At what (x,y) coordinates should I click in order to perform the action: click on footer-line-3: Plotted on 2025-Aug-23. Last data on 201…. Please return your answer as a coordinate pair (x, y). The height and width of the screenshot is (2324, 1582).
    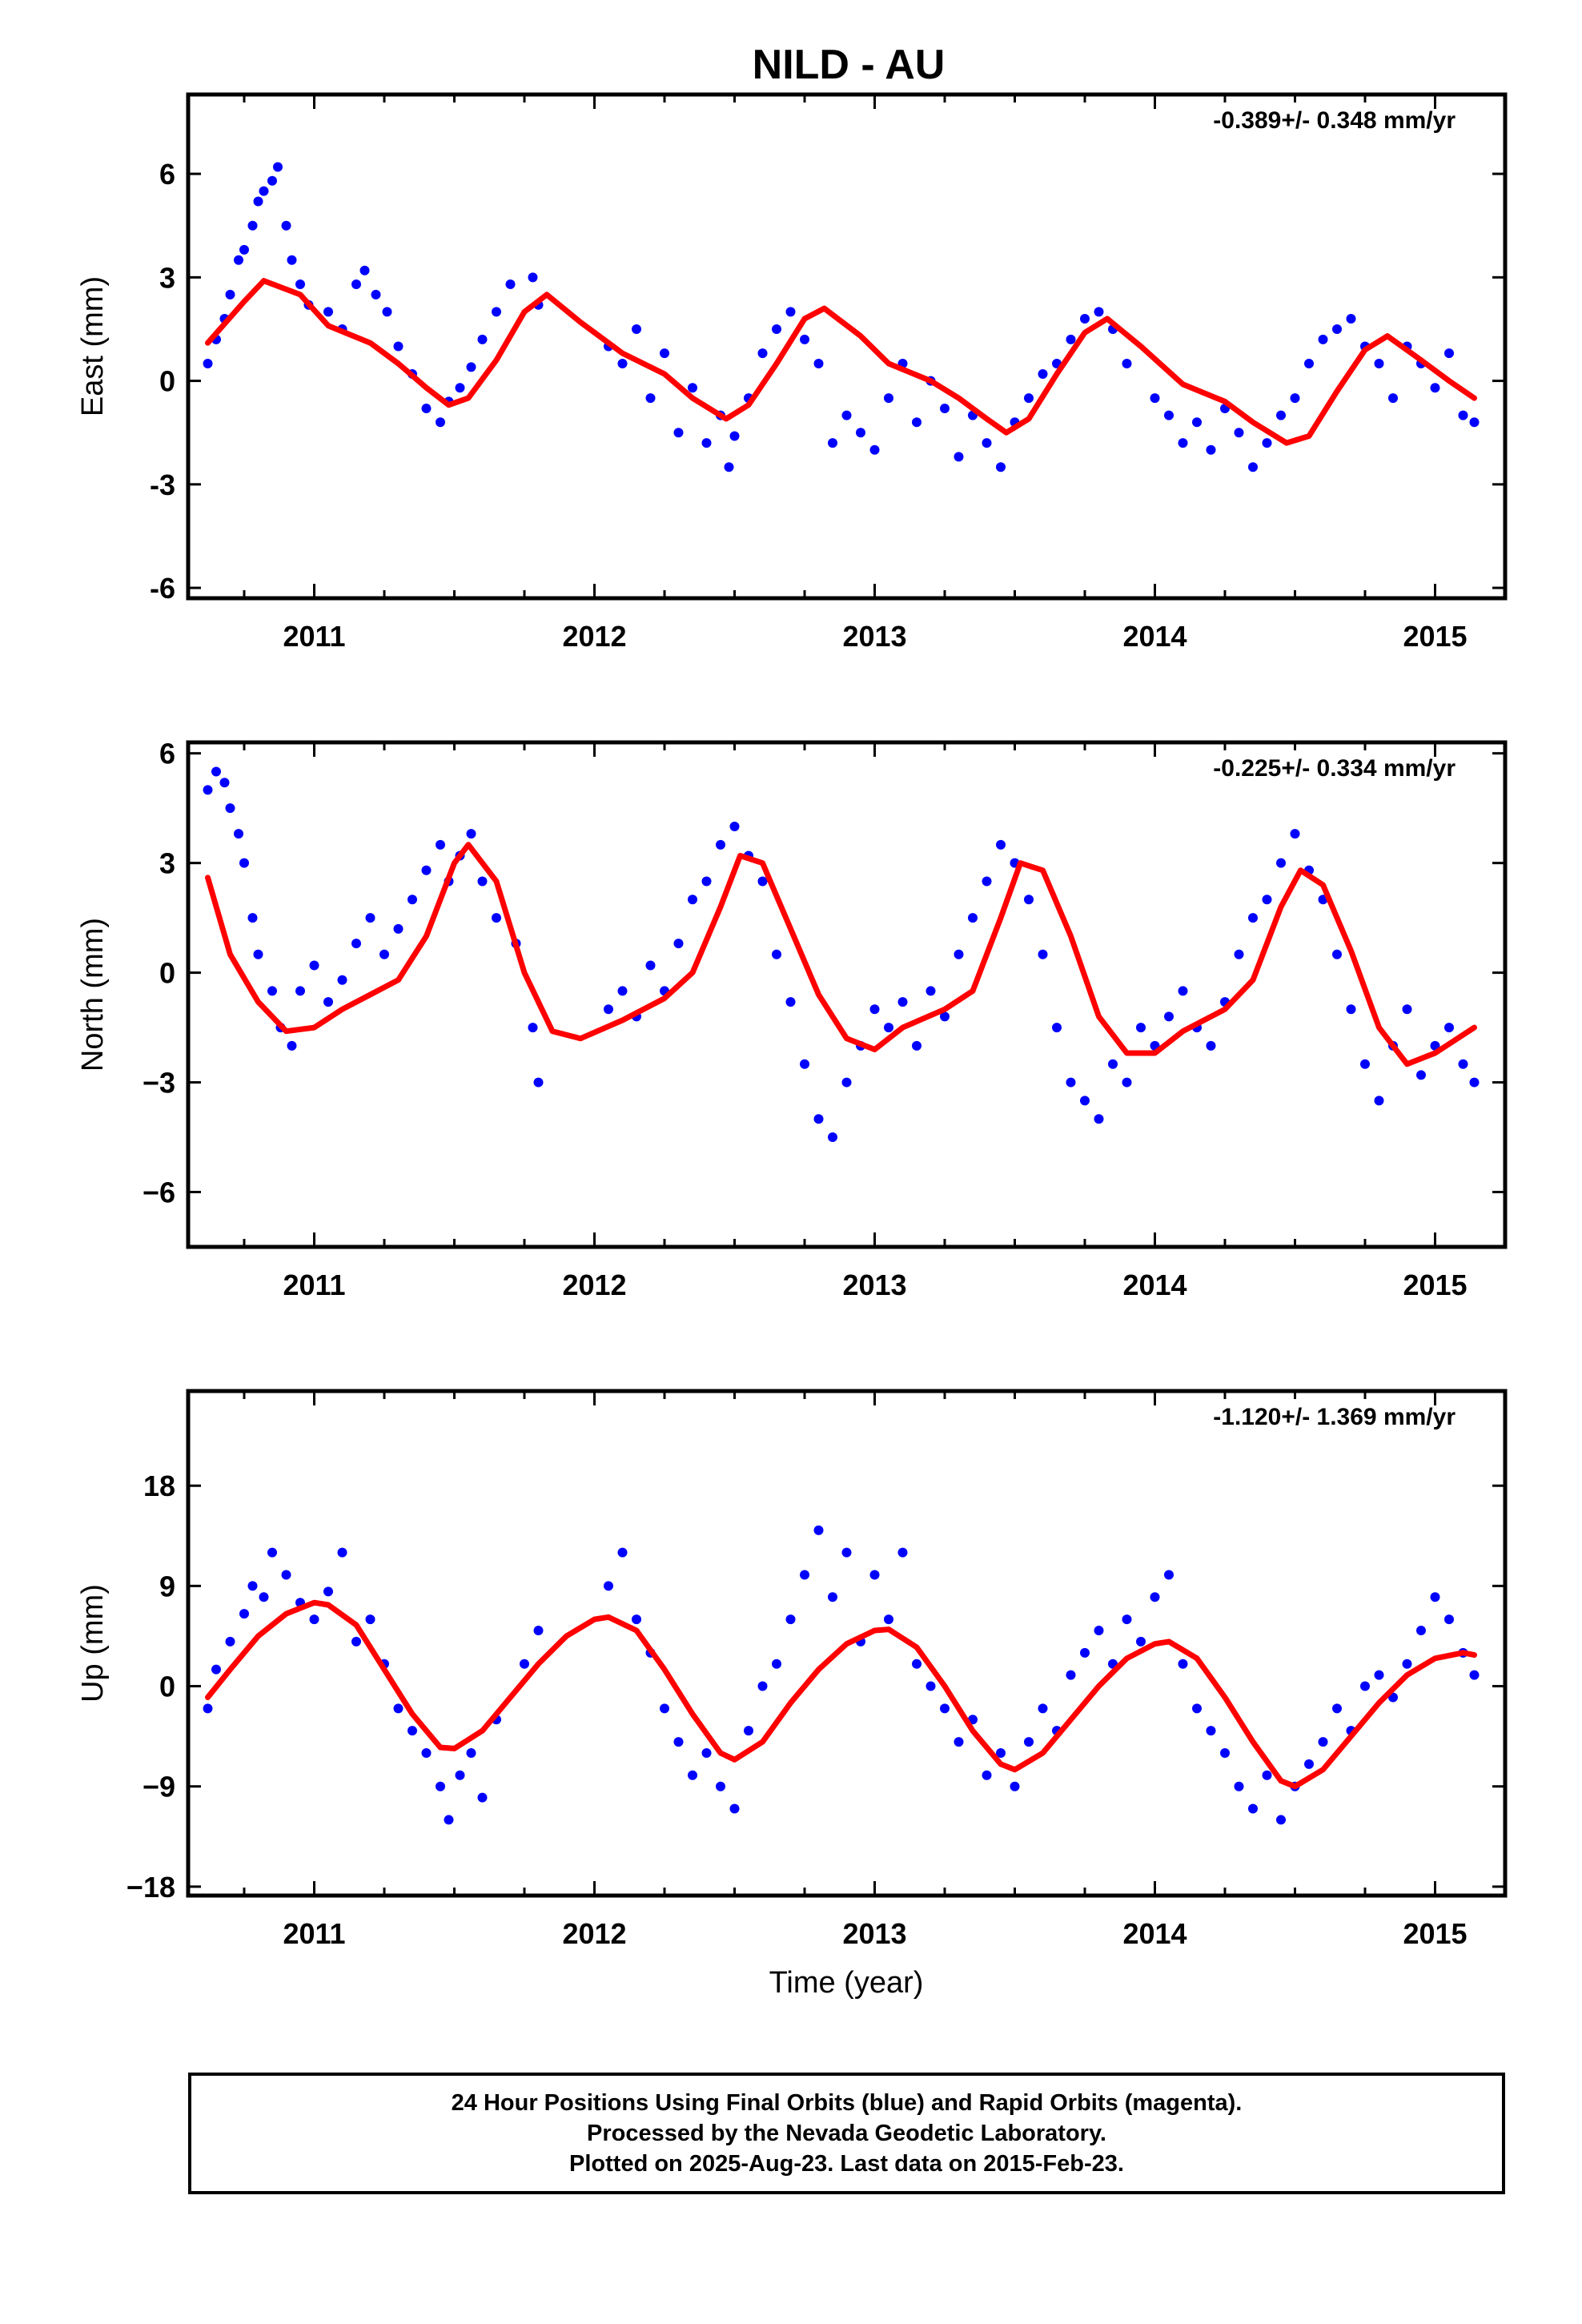
    Looking at the image, I should click on (847, 2164).